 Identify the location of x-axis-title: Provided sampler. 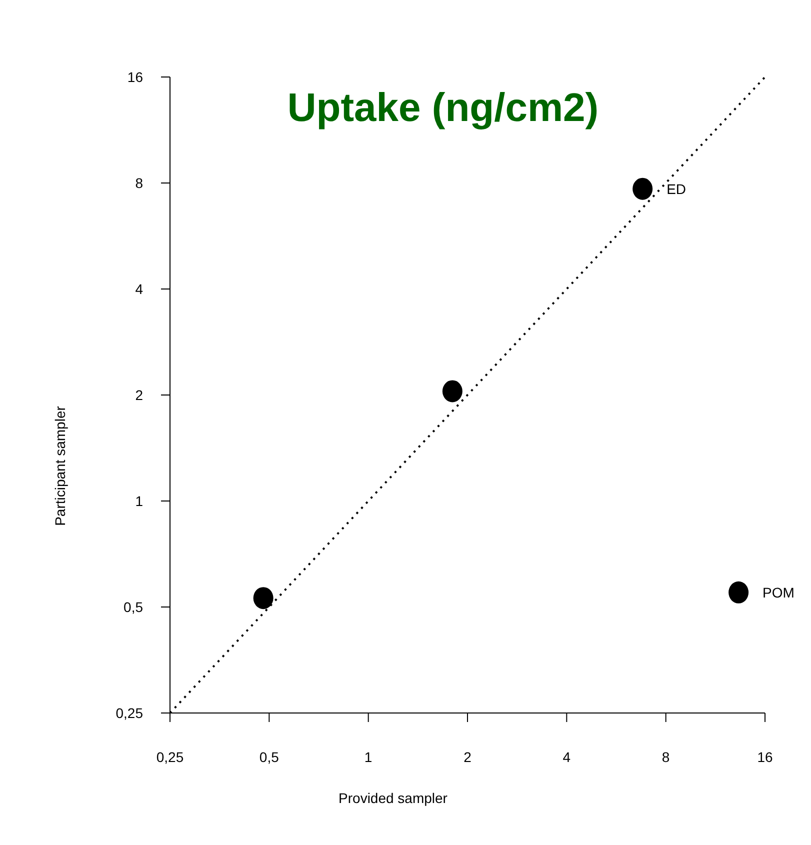
(393, 798).